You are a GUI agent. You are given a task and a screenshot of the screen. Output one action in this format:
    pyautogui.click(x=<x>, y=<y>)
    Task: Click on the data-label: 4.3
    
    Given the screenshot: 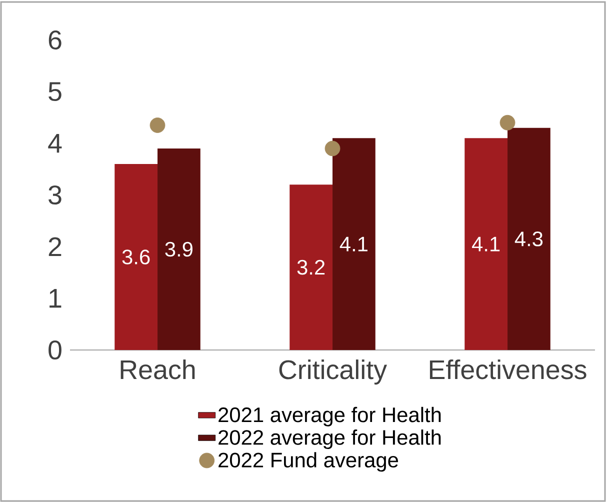 What is the action you would take?
    pyautogui.click(x=528, y=239)
    